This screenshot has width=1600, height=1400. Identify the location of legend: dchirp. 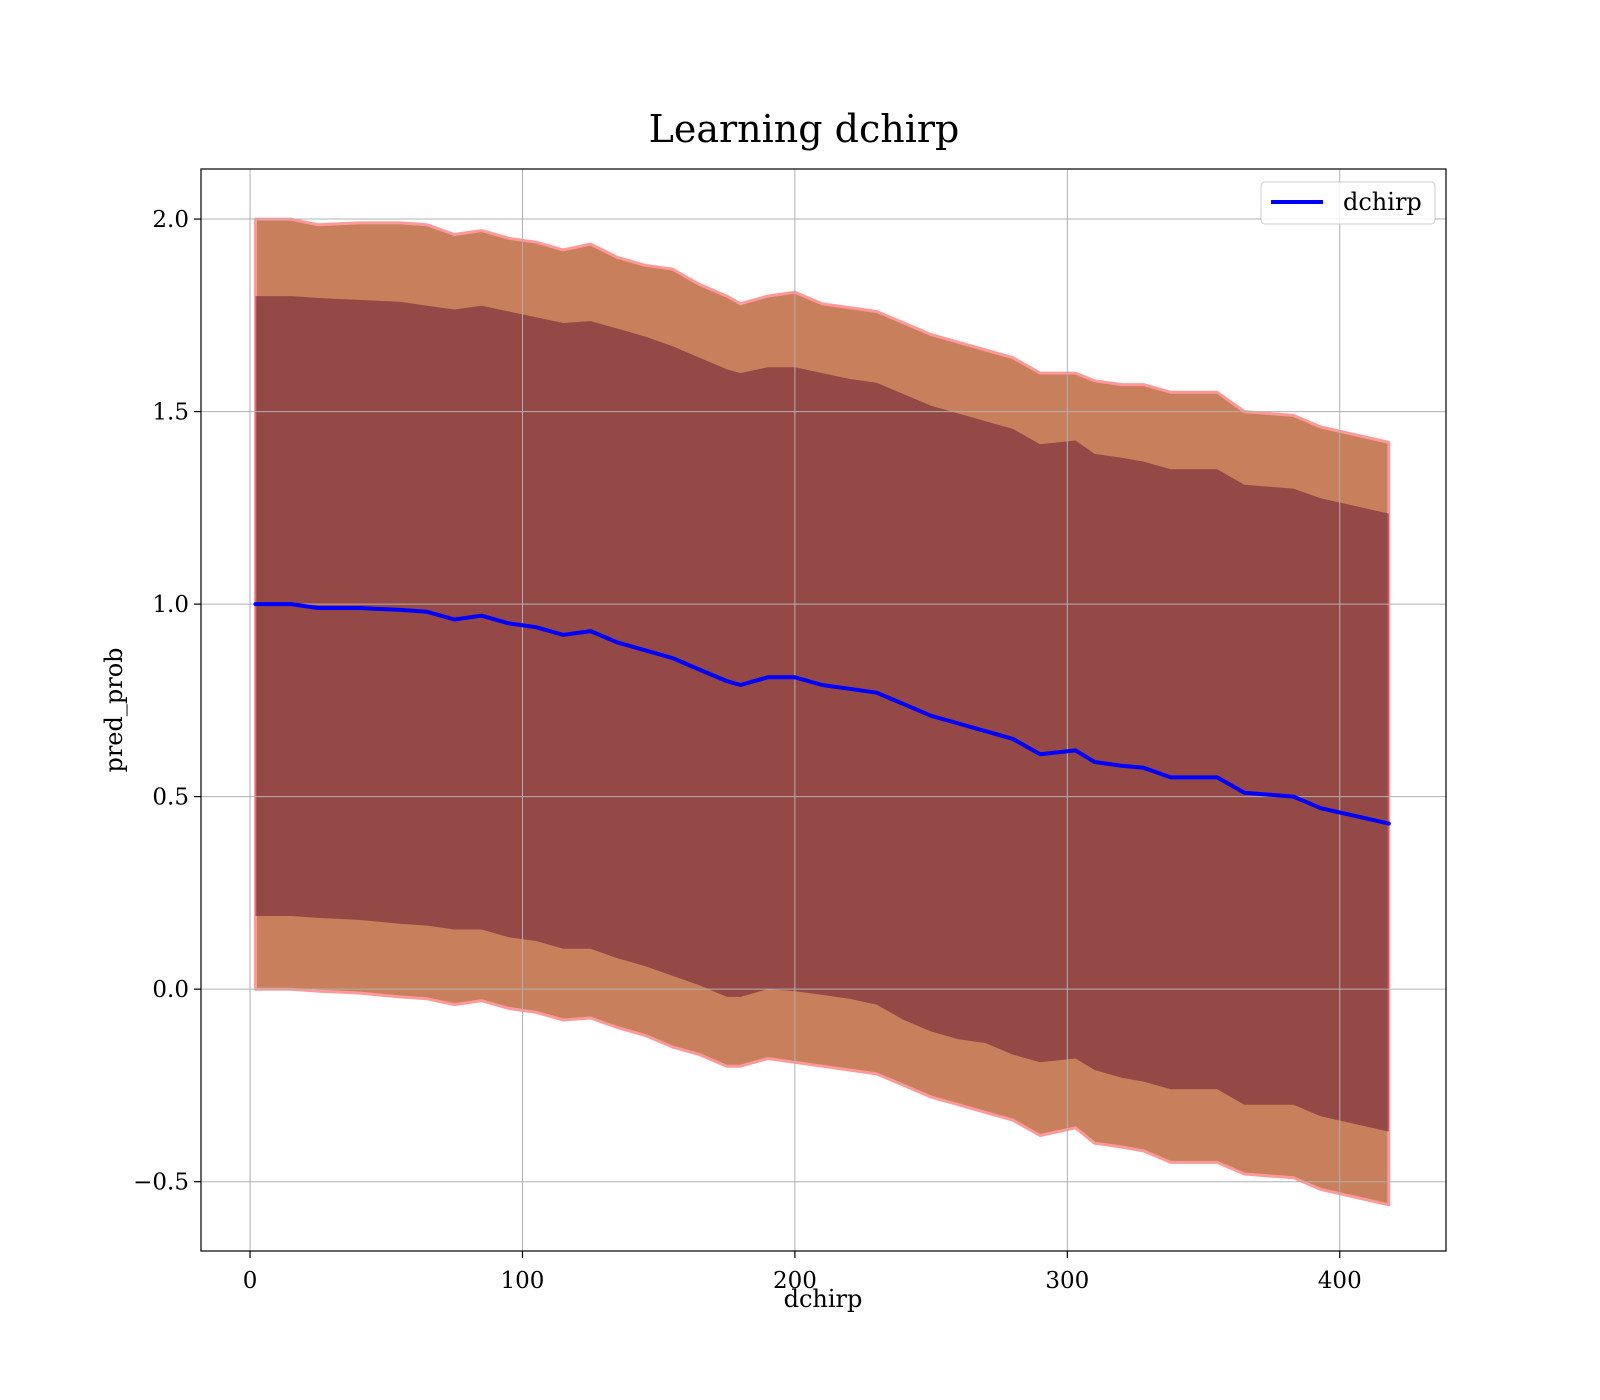
(1348, 203).